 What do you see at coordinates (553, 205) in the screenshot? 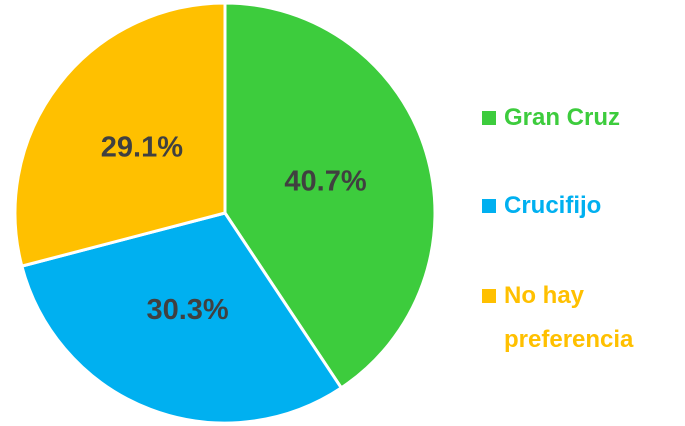
I see `legend-label: Crucifijo` at bounding box center [553, 205].